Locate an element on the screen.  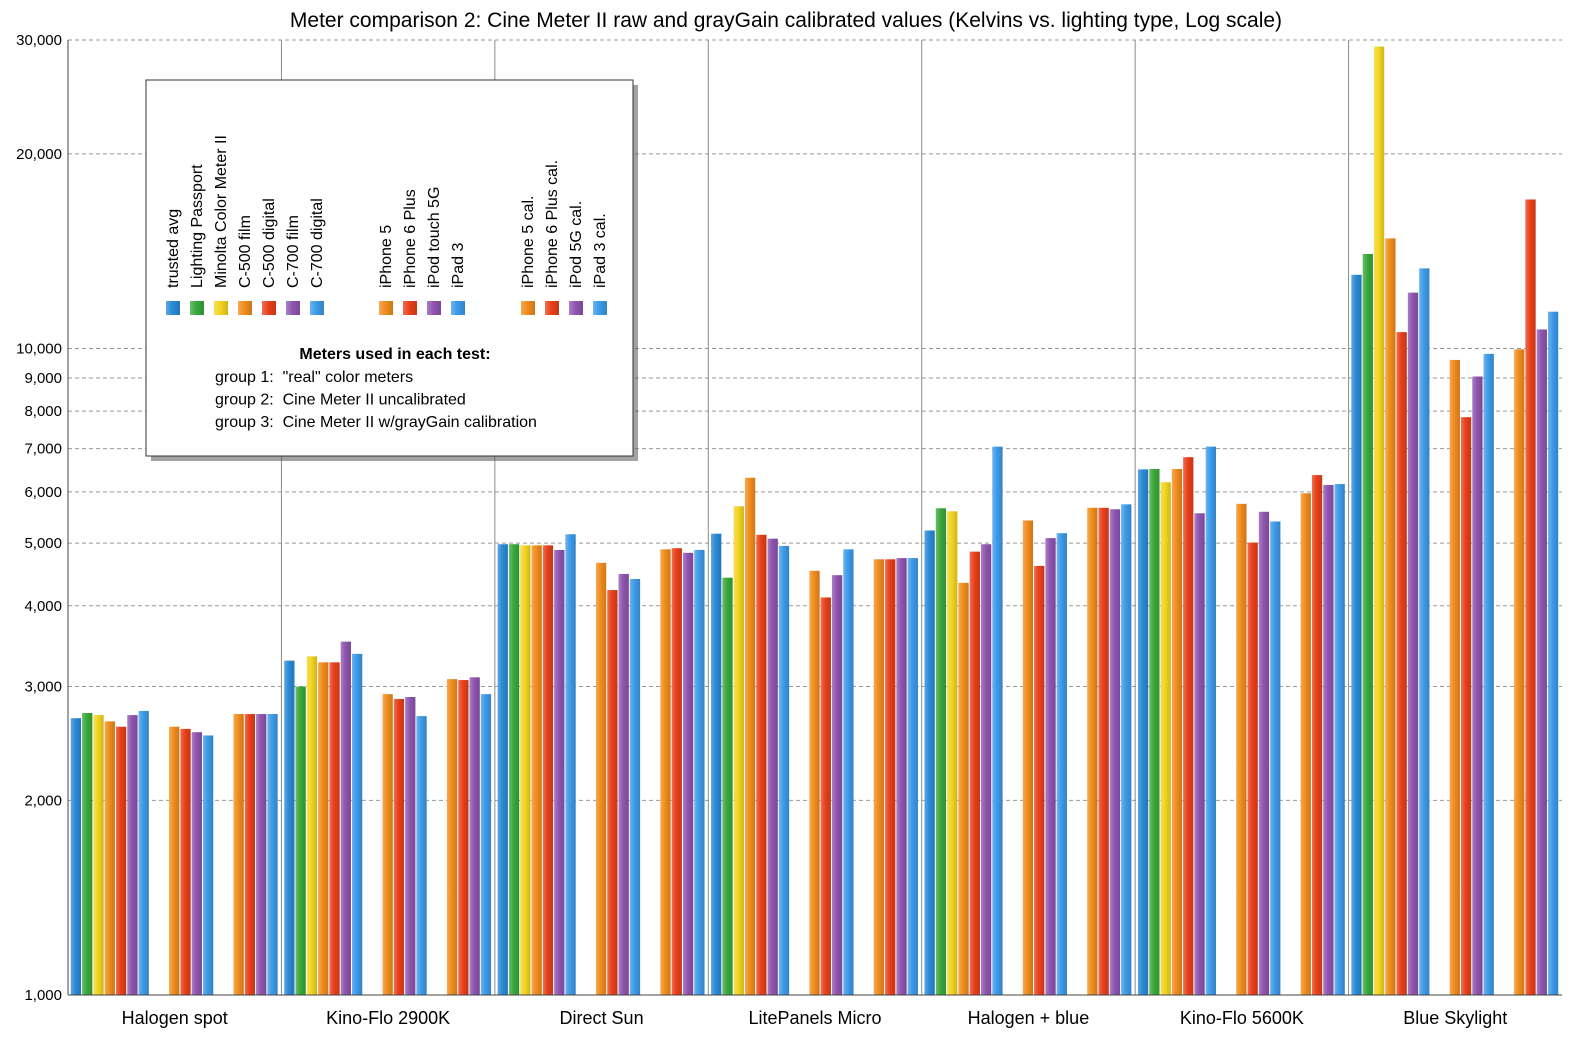
legend-note-heading: Meters used in each test: is located at coordinates (394, 354).